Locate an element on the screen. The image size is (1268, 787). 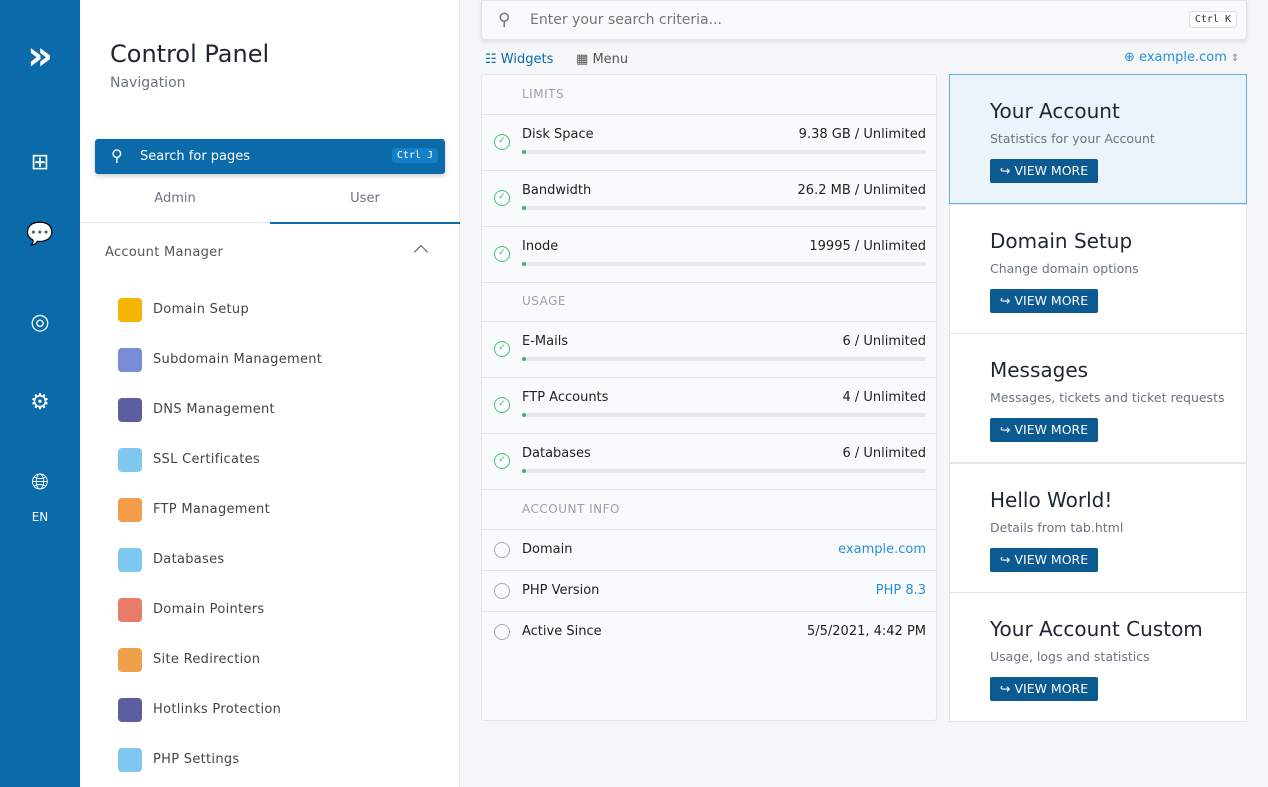
card-description: Statistics for your Account is located at coordinates (1072, 138).